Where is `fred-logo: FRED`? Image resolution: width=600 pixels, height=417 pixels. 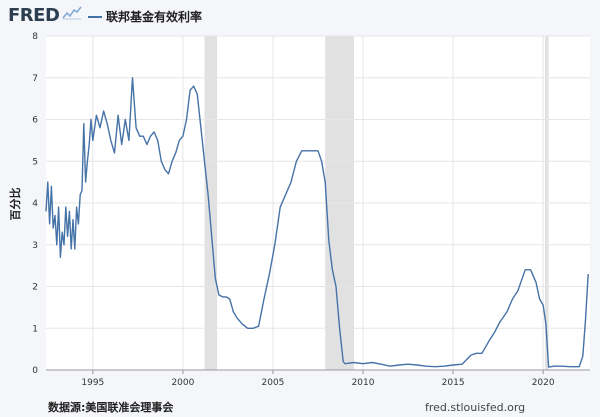 fred-logo: FRED is located at coordinates (34, 15).